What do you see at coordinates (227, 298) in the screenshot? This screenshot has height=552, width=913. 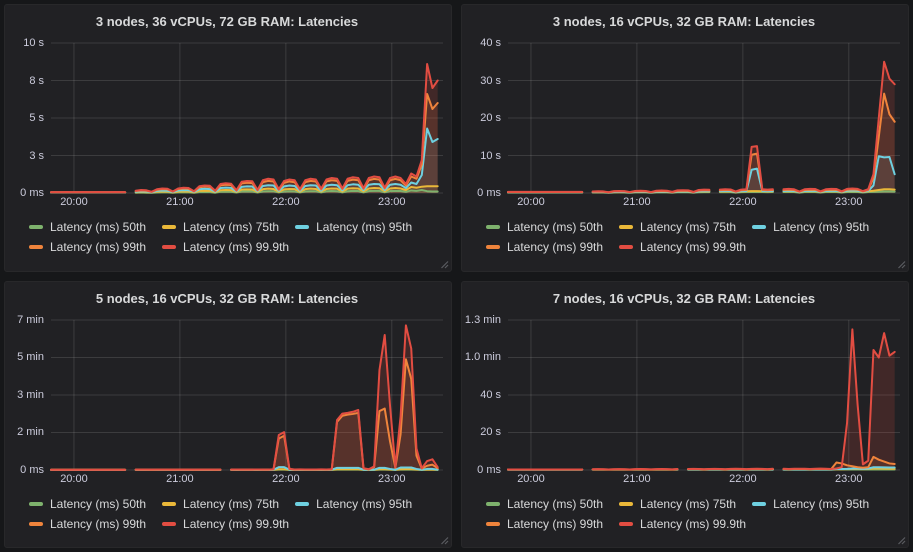 I see `panel-title: 5 nodes, 16 vCPUs, 32 GB RAM: Latencies` at bounding box center [227, 298].